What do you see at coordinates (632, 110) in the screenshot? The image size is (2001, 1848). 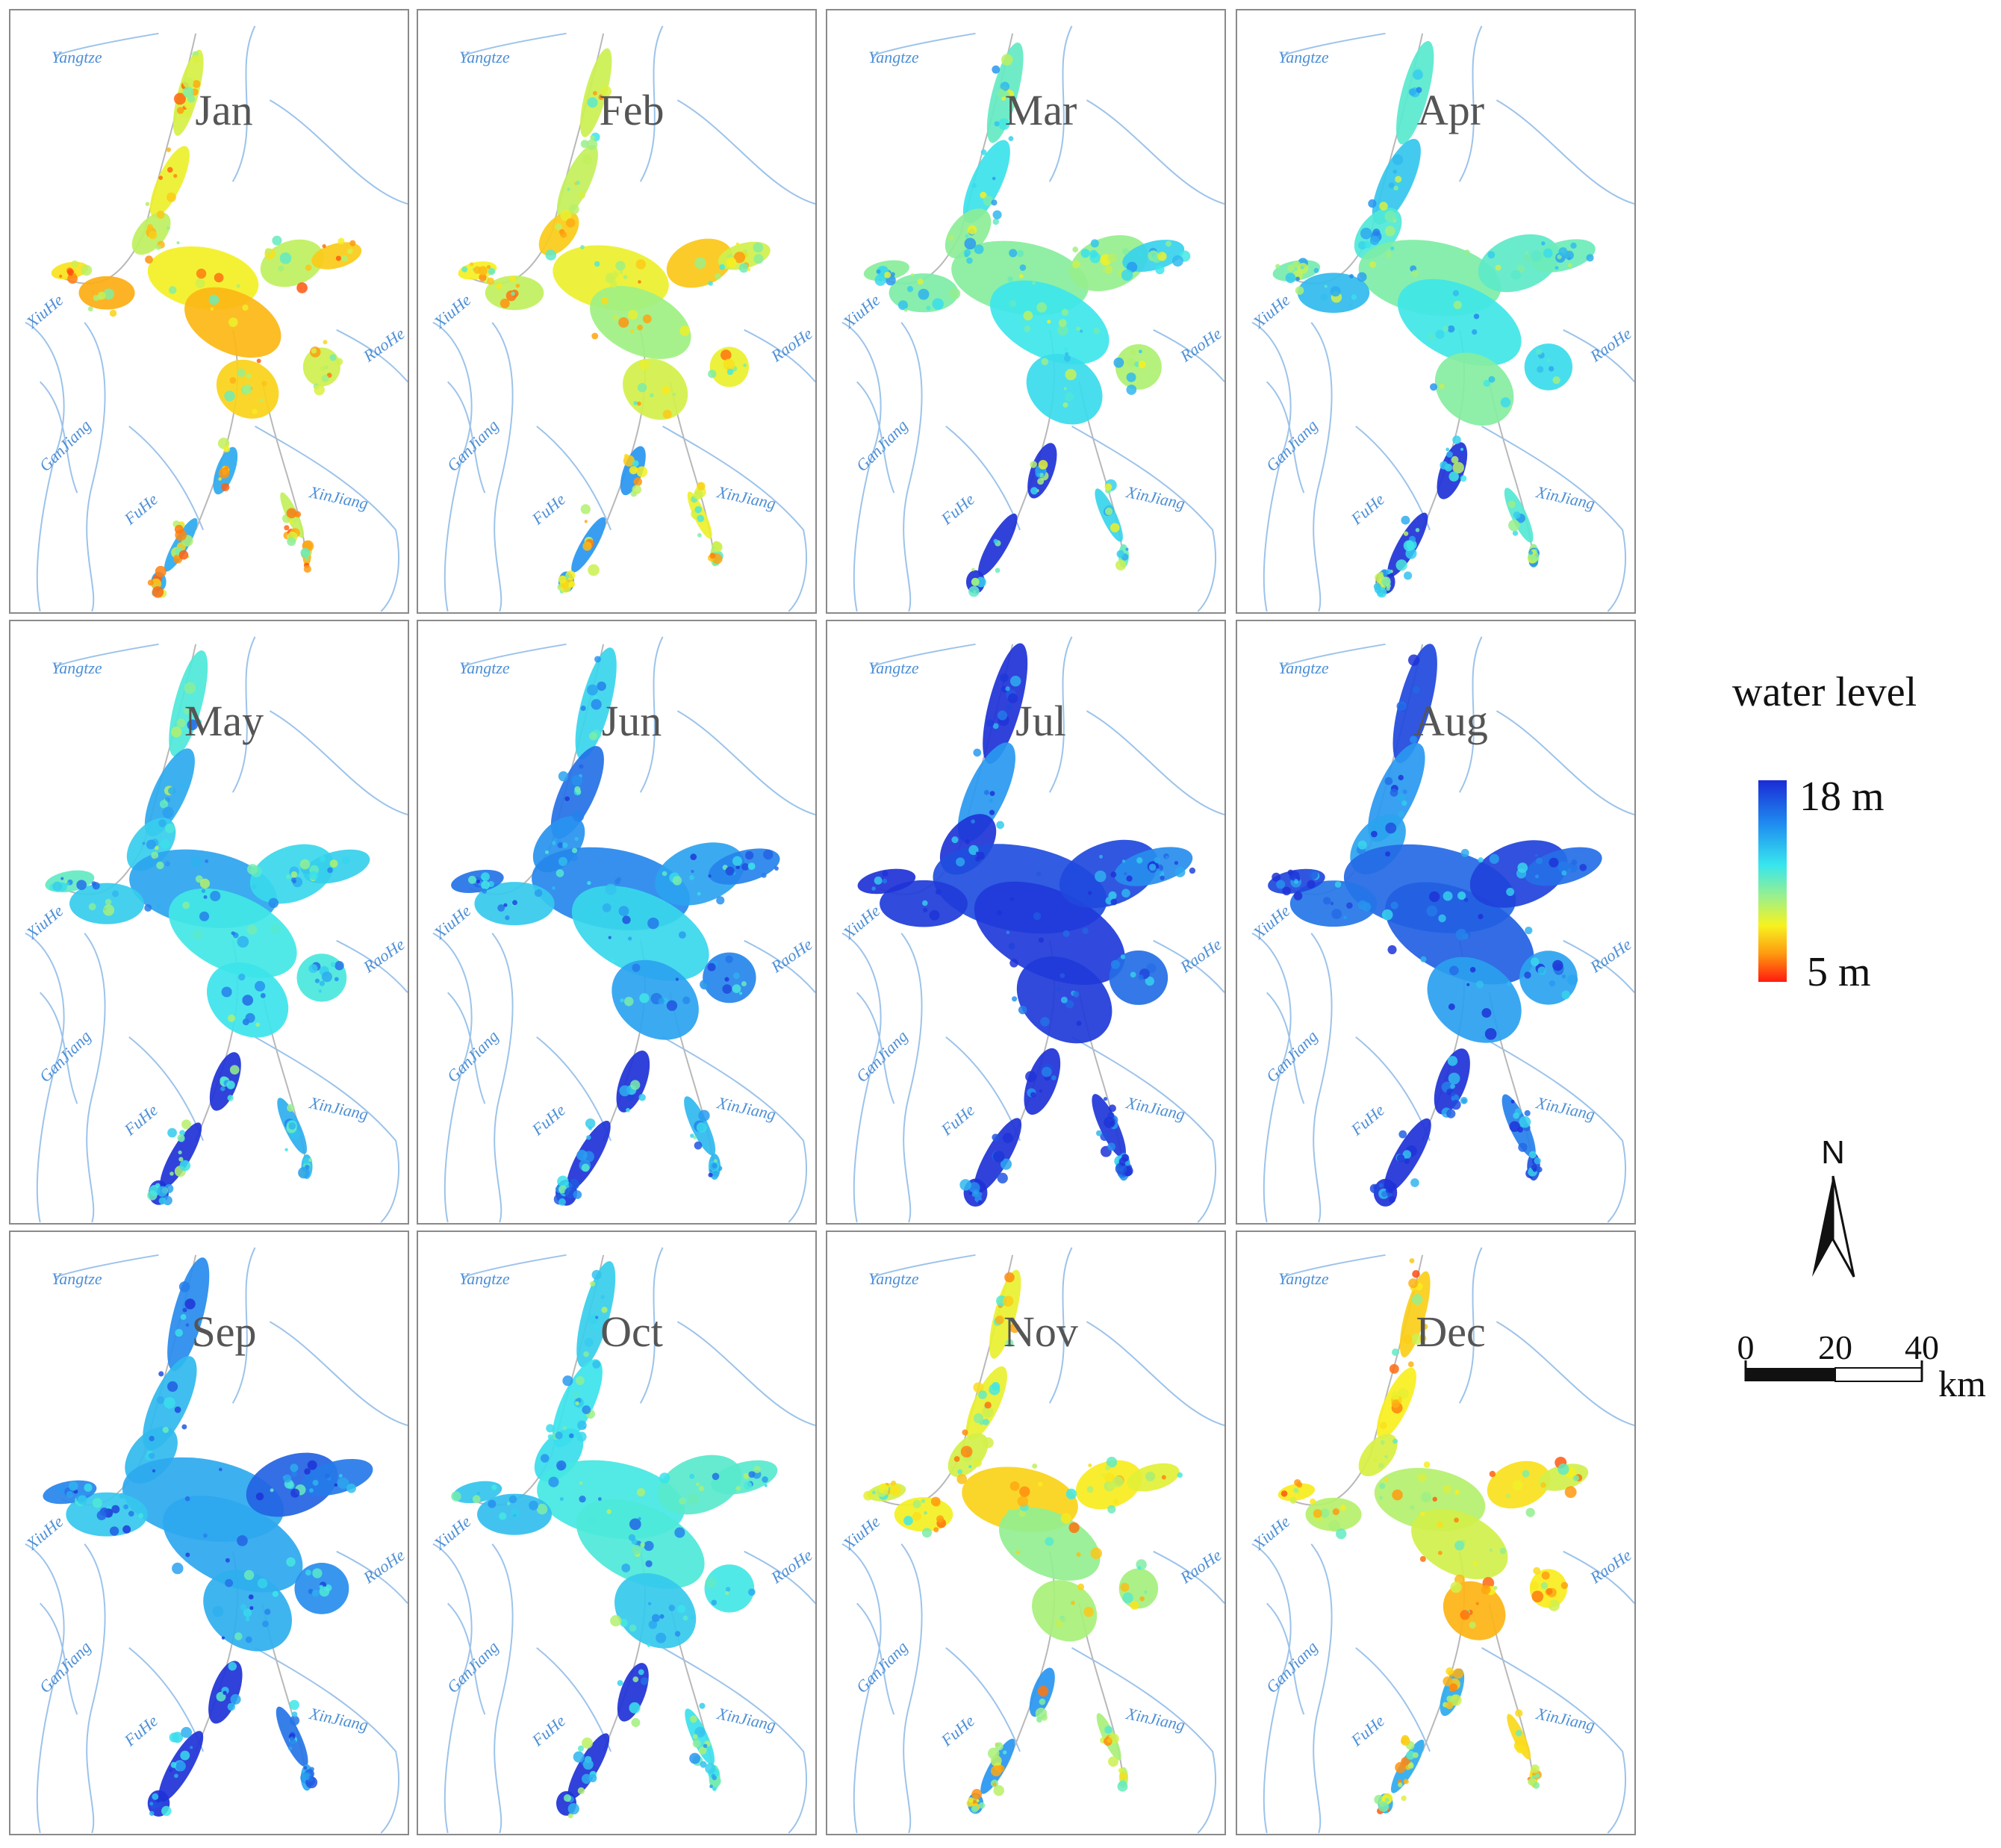 I see `month-label: Feb` at bounding box center [632, 110].